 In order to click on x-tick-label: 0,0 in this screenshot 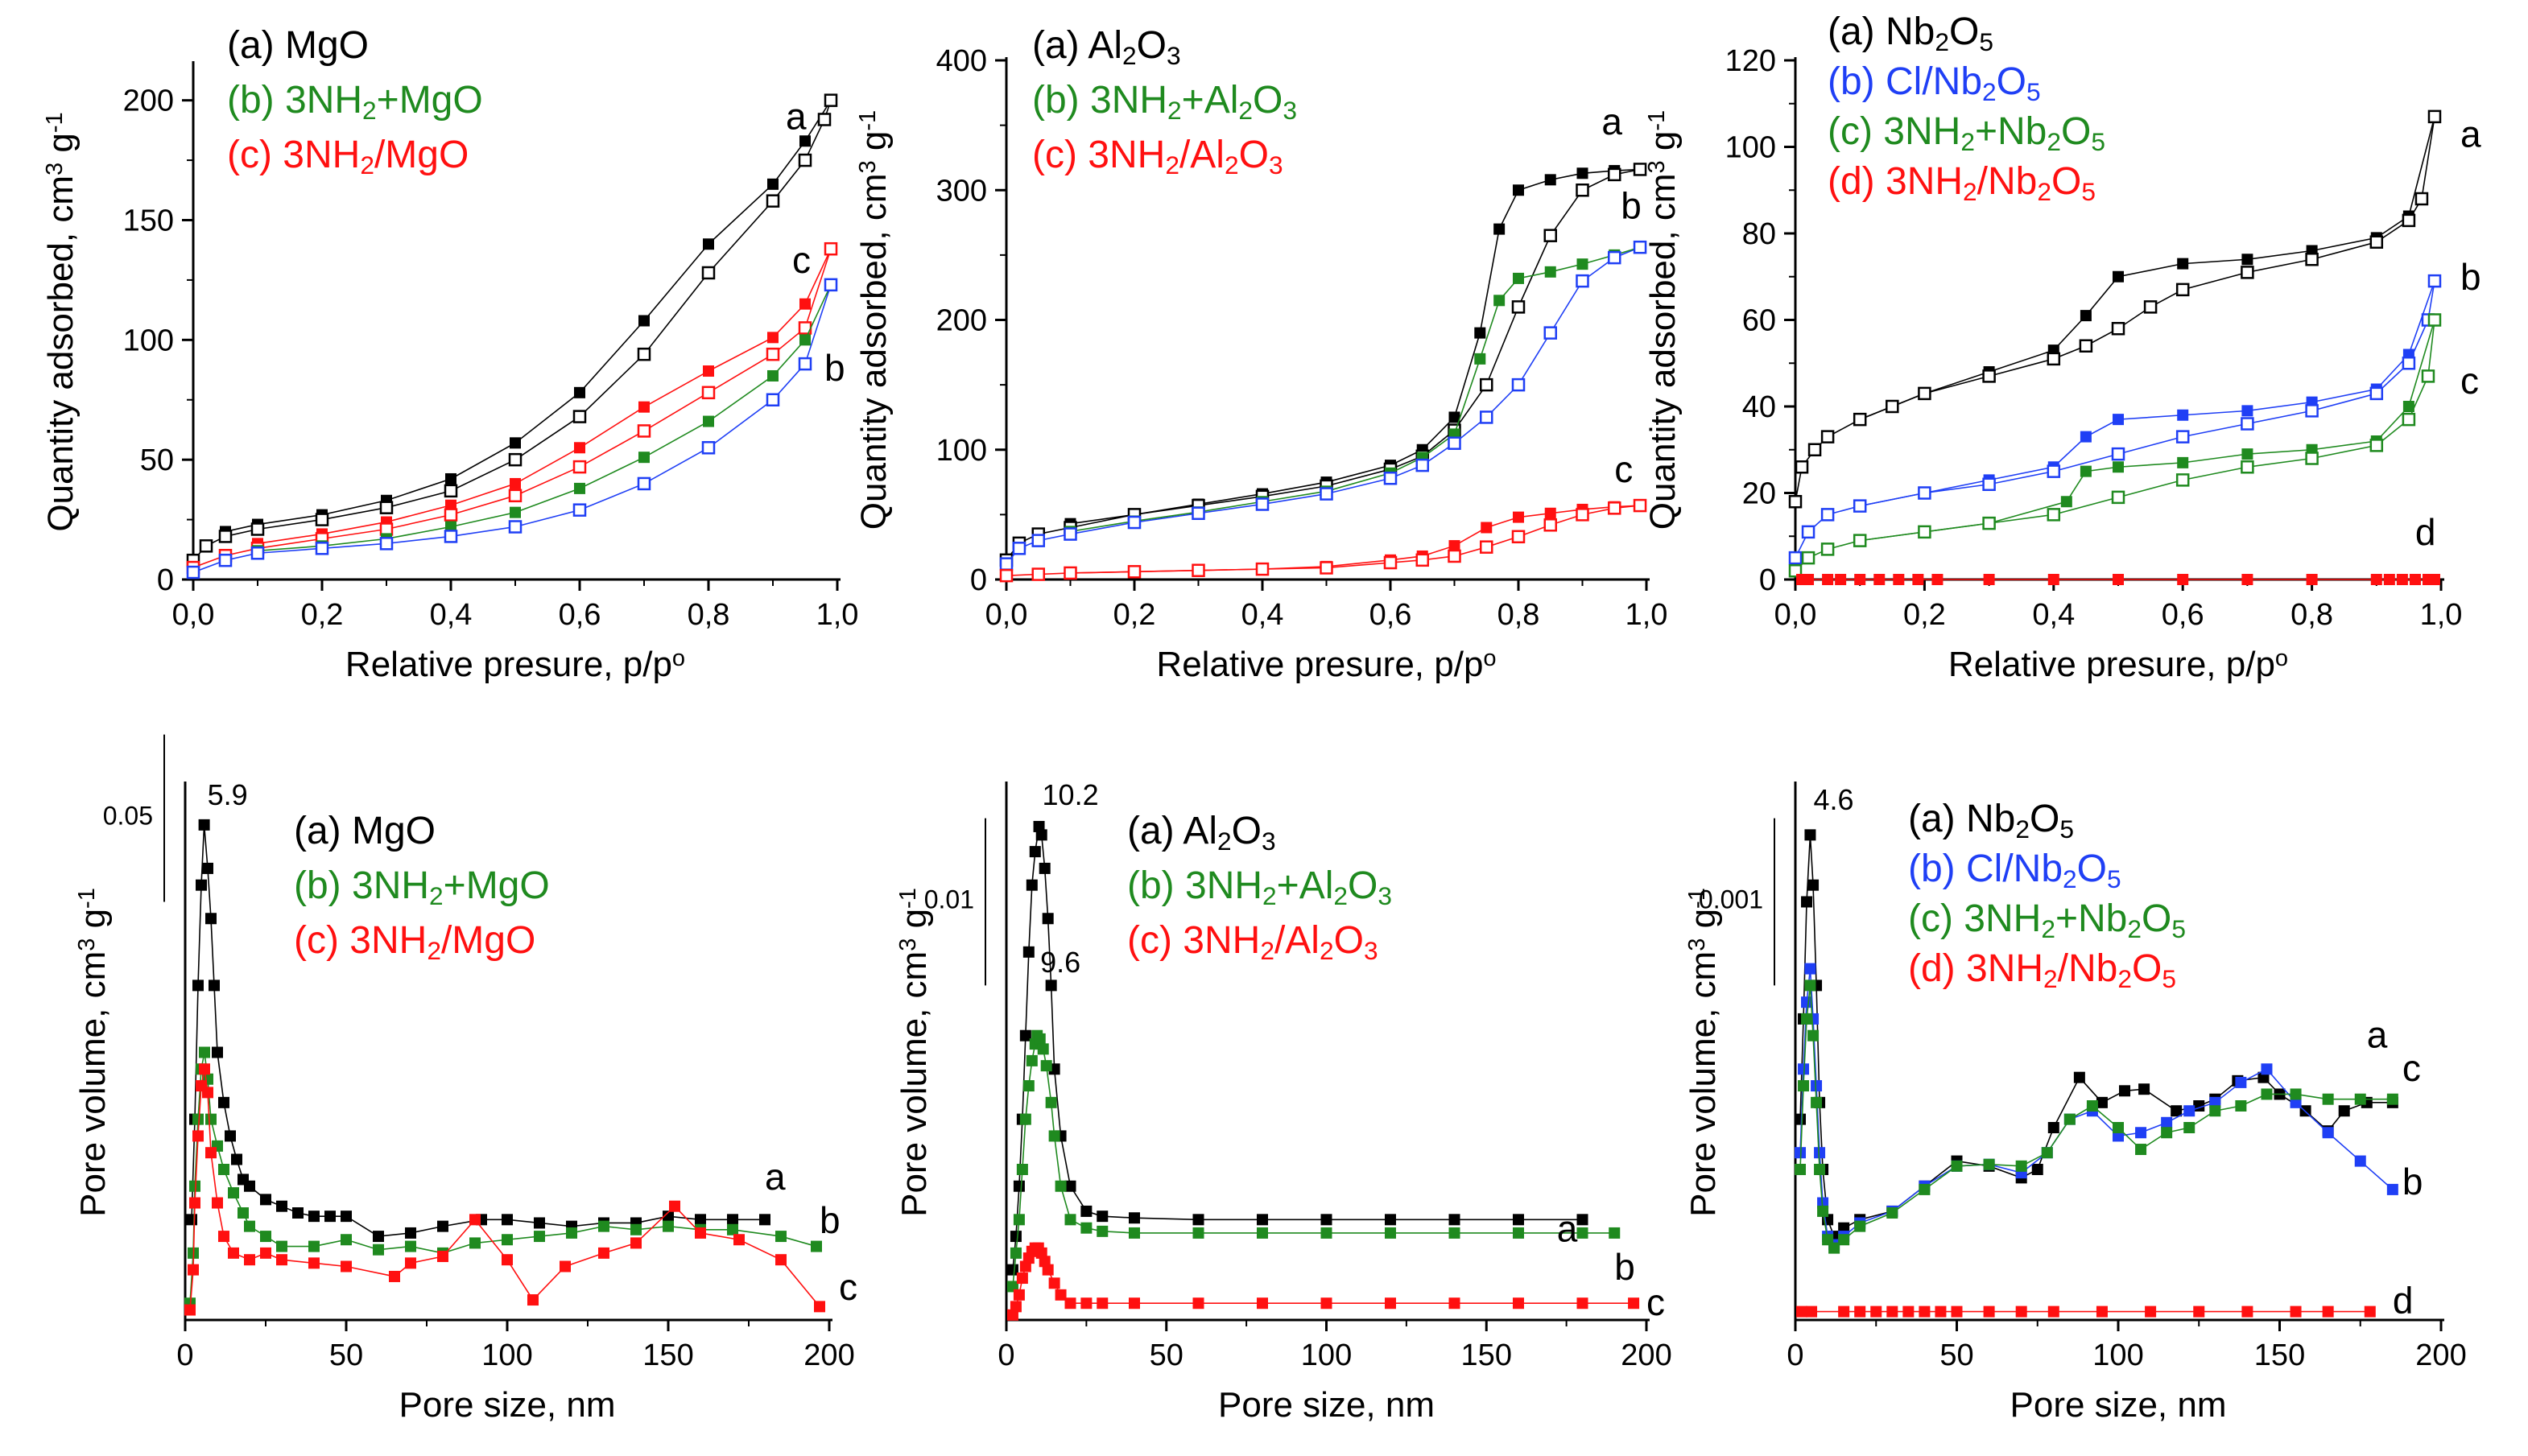, I will do `click(1795, 615)`.